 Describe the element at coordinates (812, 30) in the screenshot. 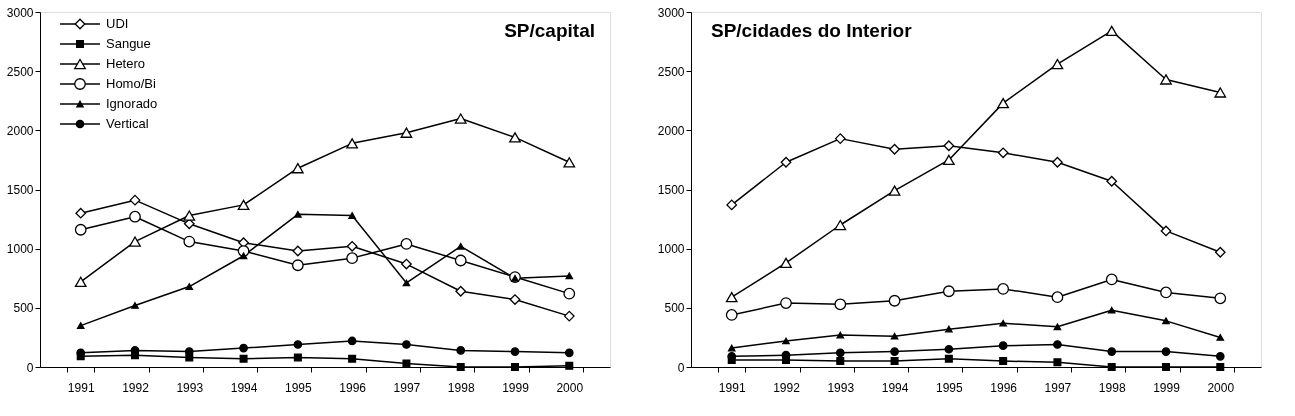

I see `chart-title: SP/cidades do Interior` at that location.